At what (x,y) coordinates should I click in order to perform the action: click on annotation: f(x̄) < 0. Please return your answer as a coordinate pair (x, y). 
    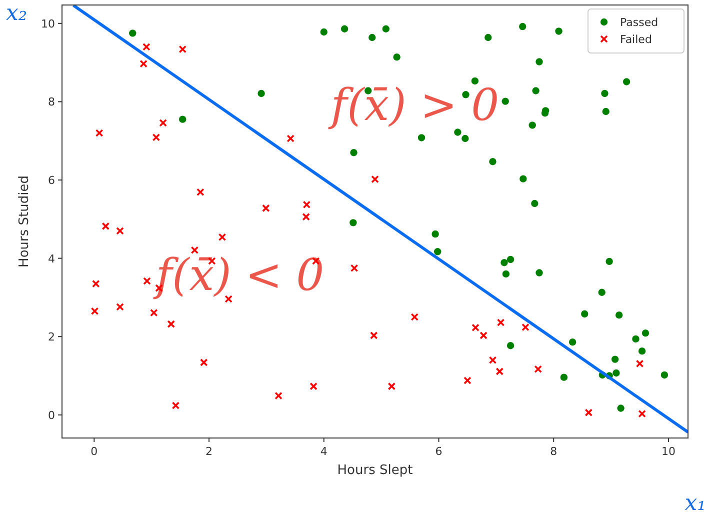
    Looking at the image, I should click on (238, 275).